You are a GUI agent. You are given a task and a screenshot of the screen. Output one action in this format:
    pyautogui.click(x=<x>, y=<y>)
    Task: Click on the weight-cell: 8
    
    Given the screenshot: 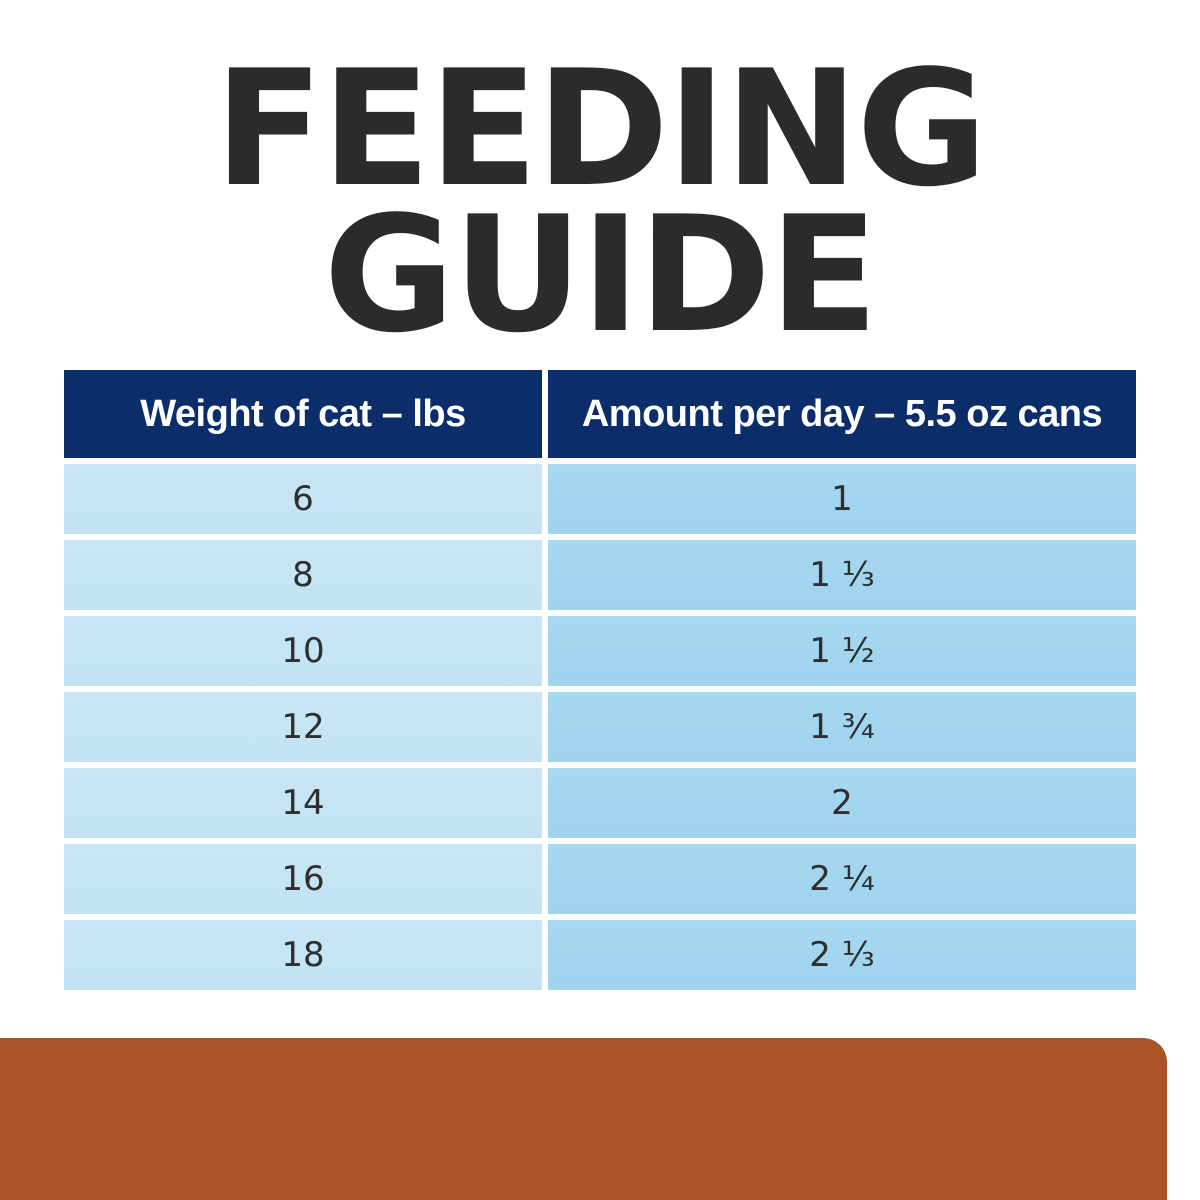 What is the action you would take?
    pyautogui.click(x=303, y=575)
    